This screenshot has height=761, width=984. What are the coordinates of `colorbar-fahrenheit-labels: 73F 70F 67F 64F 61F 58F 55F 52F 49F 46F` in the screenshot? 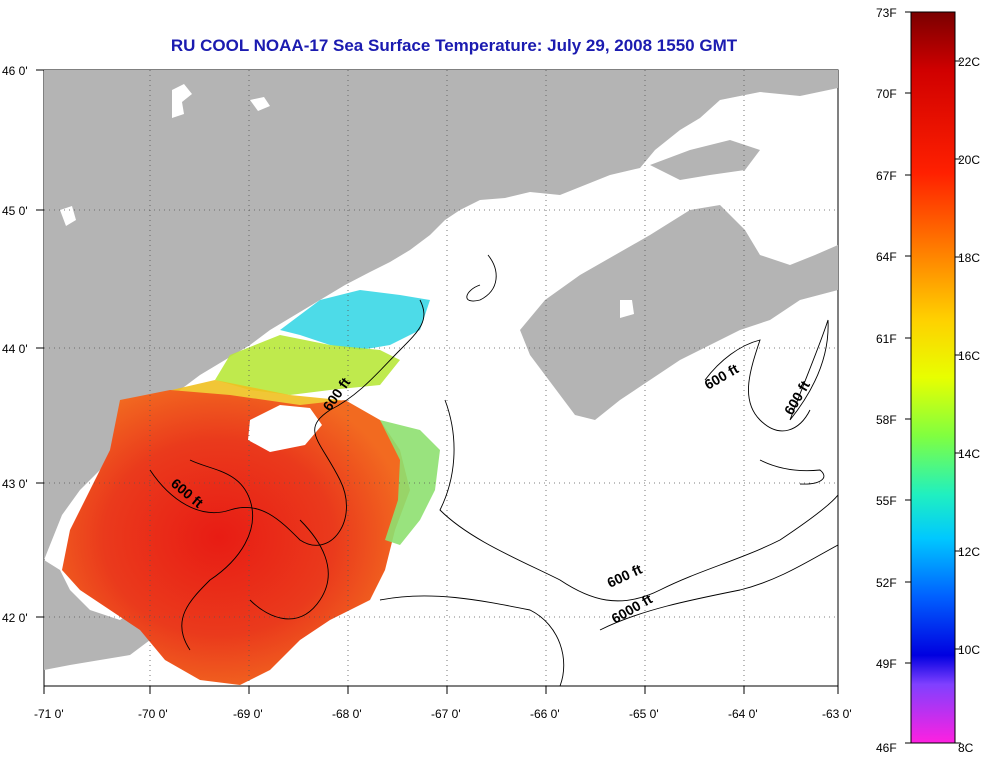 It's located at (886, 380).